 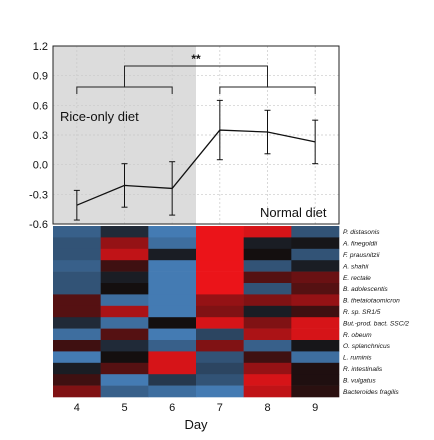 I want to click on species-label: P. distasonis, so click(x=361, y=232).